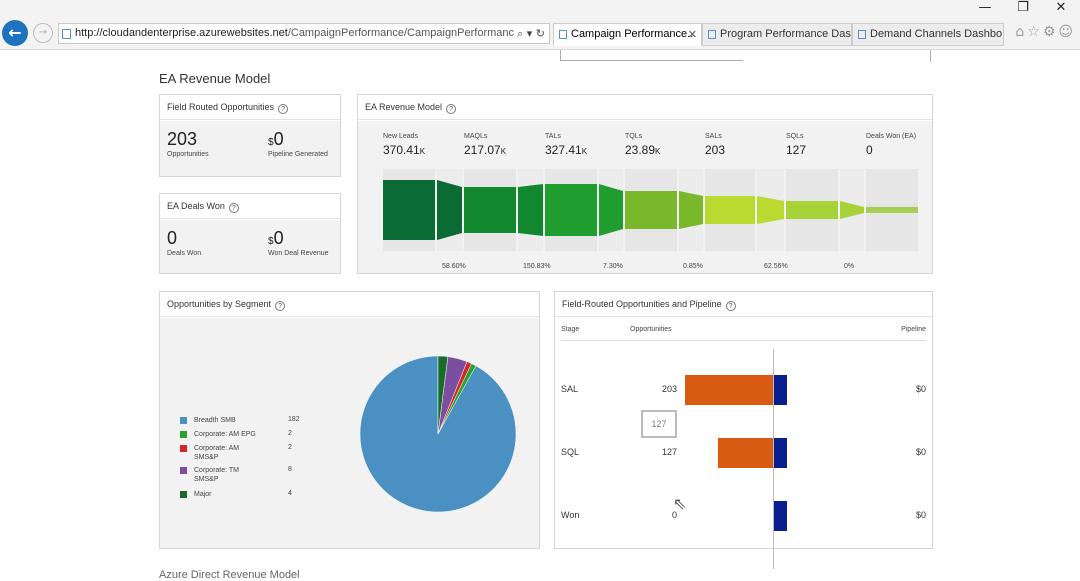 This screenshot has width=1080, height=581. What do you see at coordinates (796, 150) in the screenshot?
I see `stage-value: 127` at bounding box center [796, 150].